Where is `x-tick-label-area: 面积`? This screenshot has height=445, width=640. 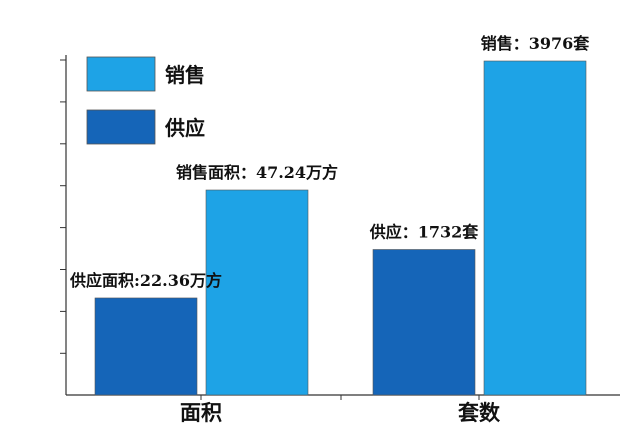
x-tick-label-area: 面积 is located at coordinates (201, 412).